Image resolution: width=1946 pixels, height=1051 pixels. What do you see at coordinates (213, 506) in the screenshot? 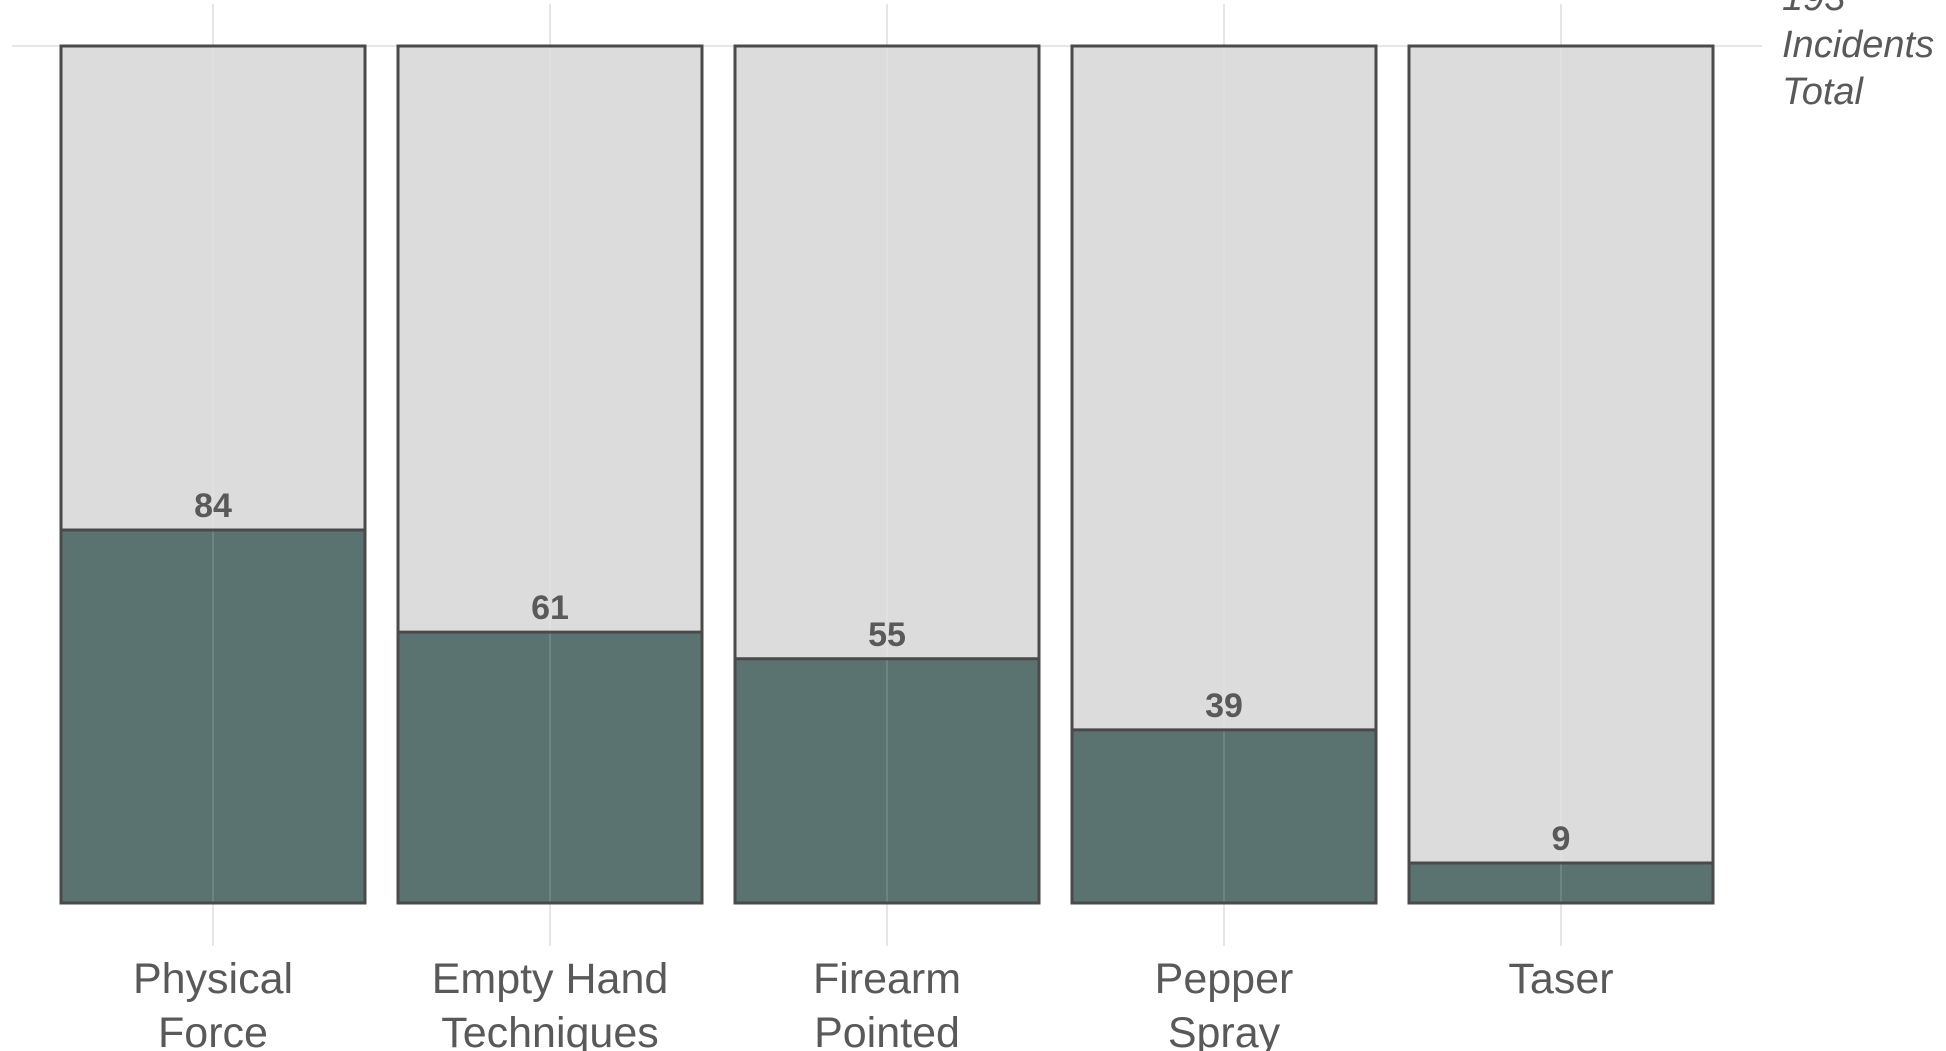
I see `value-label: 84` at bounding box center [213, 506].